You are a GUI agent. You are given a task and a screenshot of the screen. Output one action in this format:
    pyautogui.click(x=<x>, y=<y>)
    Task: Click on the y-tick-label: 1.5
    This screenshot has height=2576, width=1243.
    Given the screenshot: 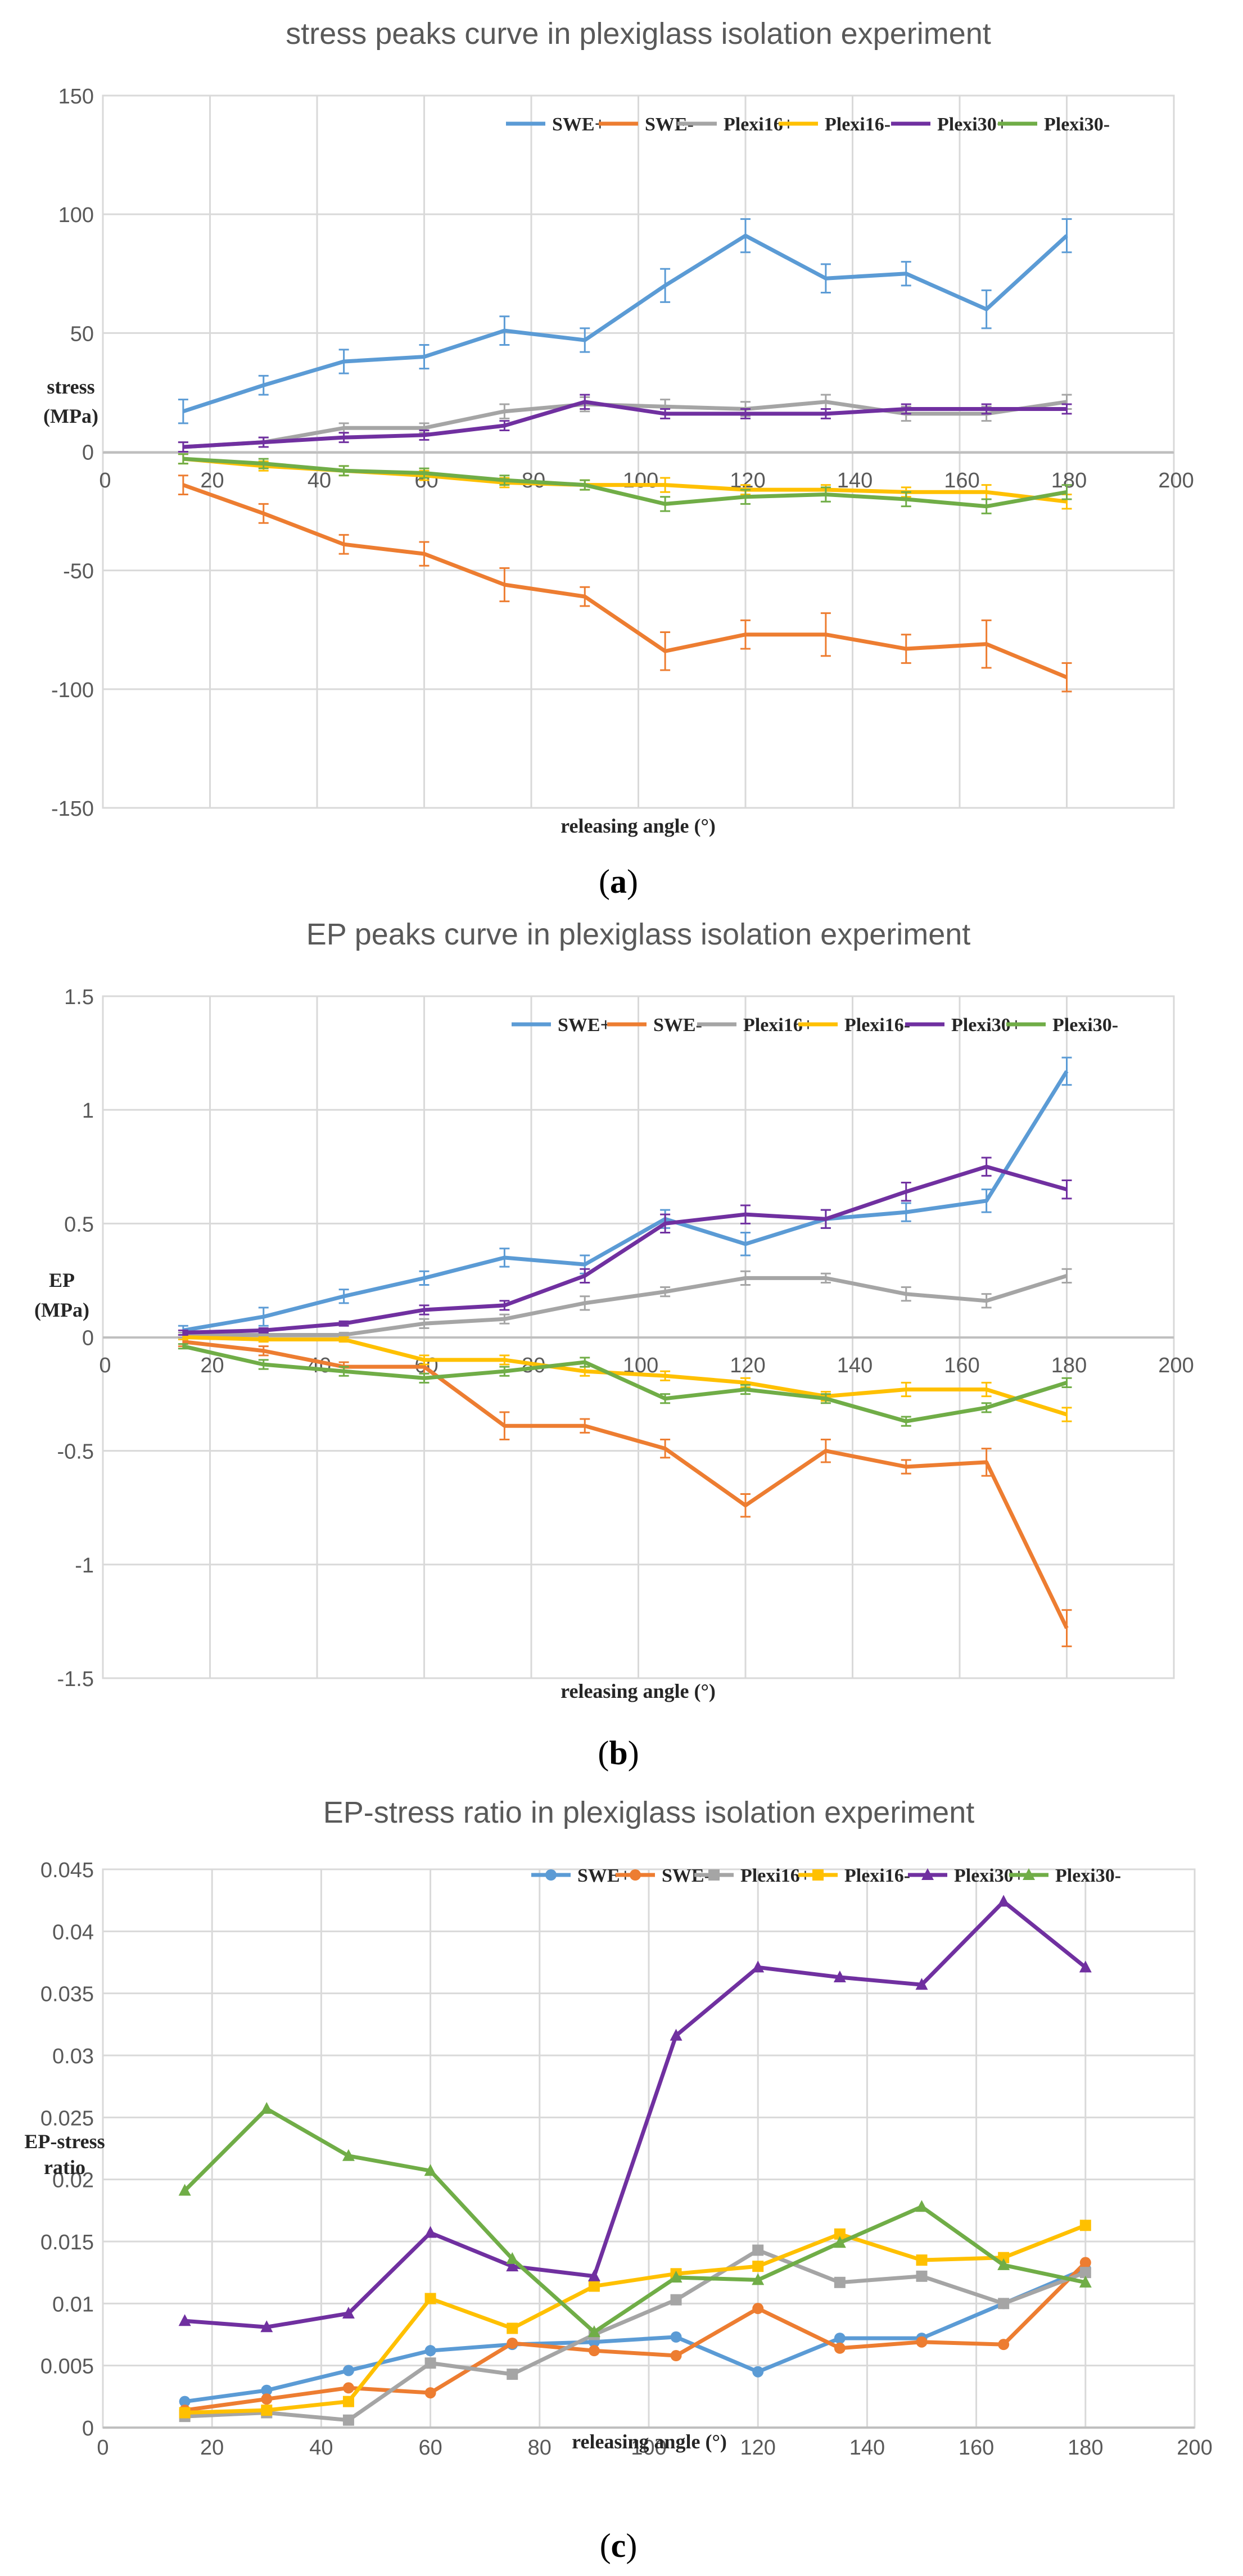 What is the action you would take?
    pyautogui.click(x=79, y=997)
    